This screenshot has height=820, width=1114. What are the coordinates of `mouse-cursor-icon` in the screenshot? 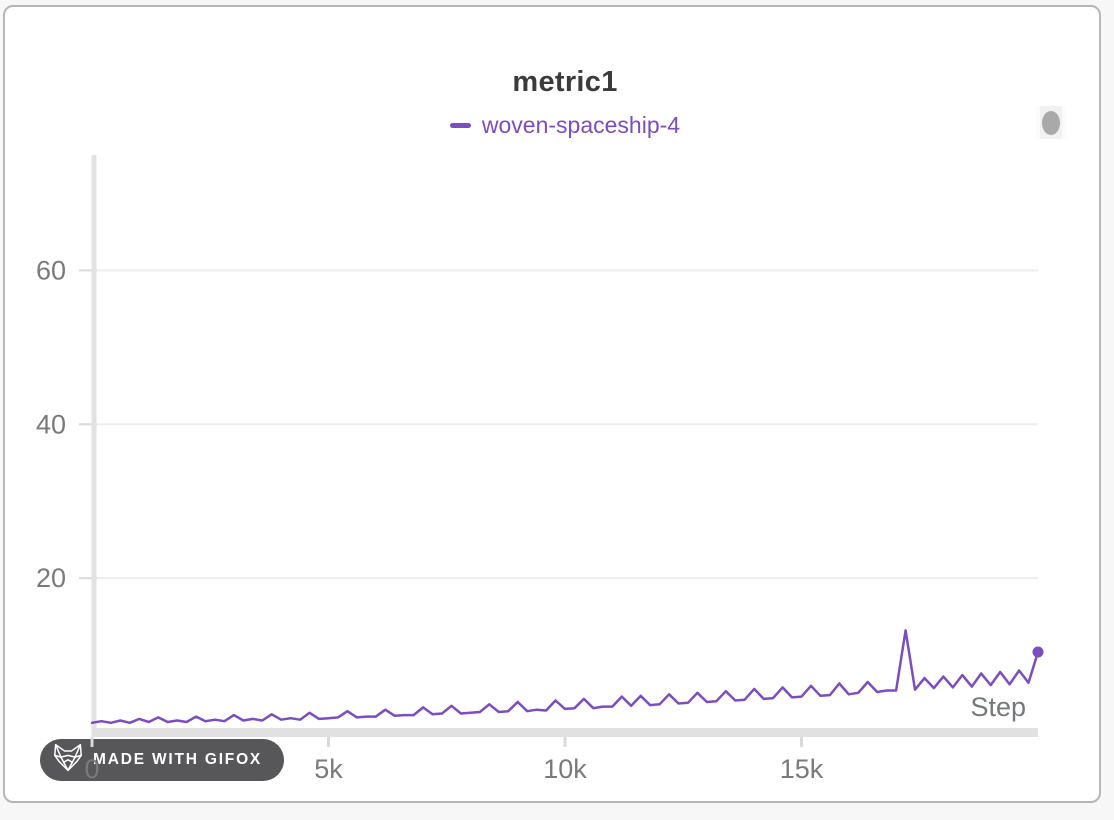 It's located at (1051, 122).